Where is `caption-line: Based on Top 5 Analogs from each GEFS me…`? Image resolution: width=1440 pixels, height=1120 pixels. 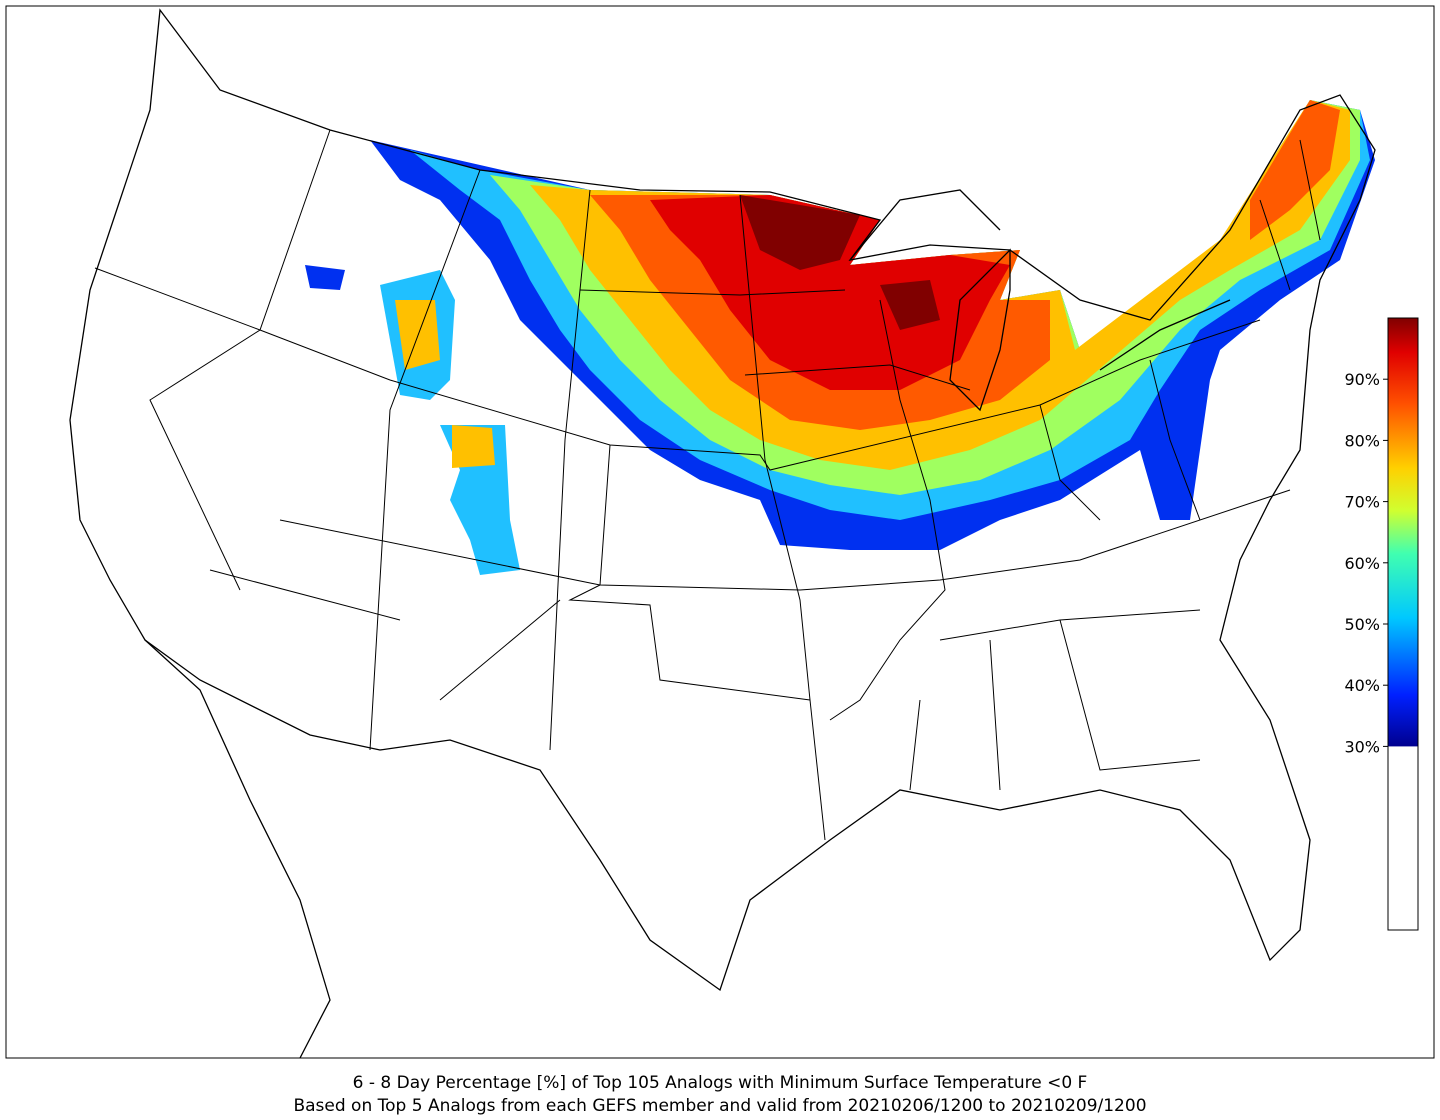 caption-line: Based on Top 5 Analogs from each GEFS me… is located at coordinates (719, 1106).